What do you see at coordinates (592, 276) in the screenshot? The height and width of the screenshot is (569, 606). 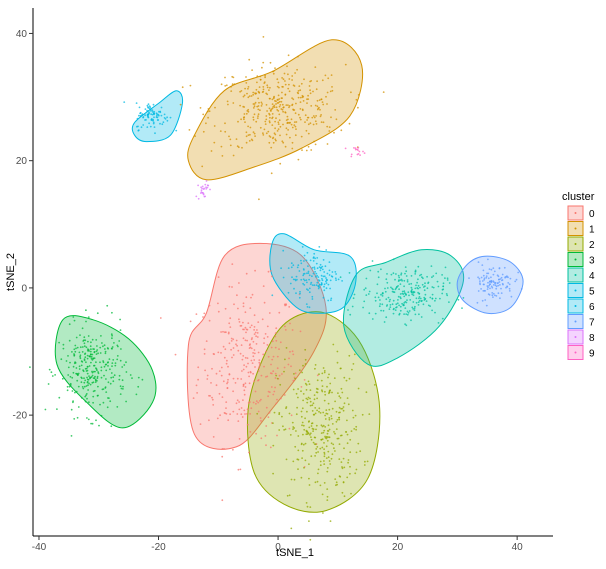 I see `legend-label-4: 4` at bounding box center [592, 276].